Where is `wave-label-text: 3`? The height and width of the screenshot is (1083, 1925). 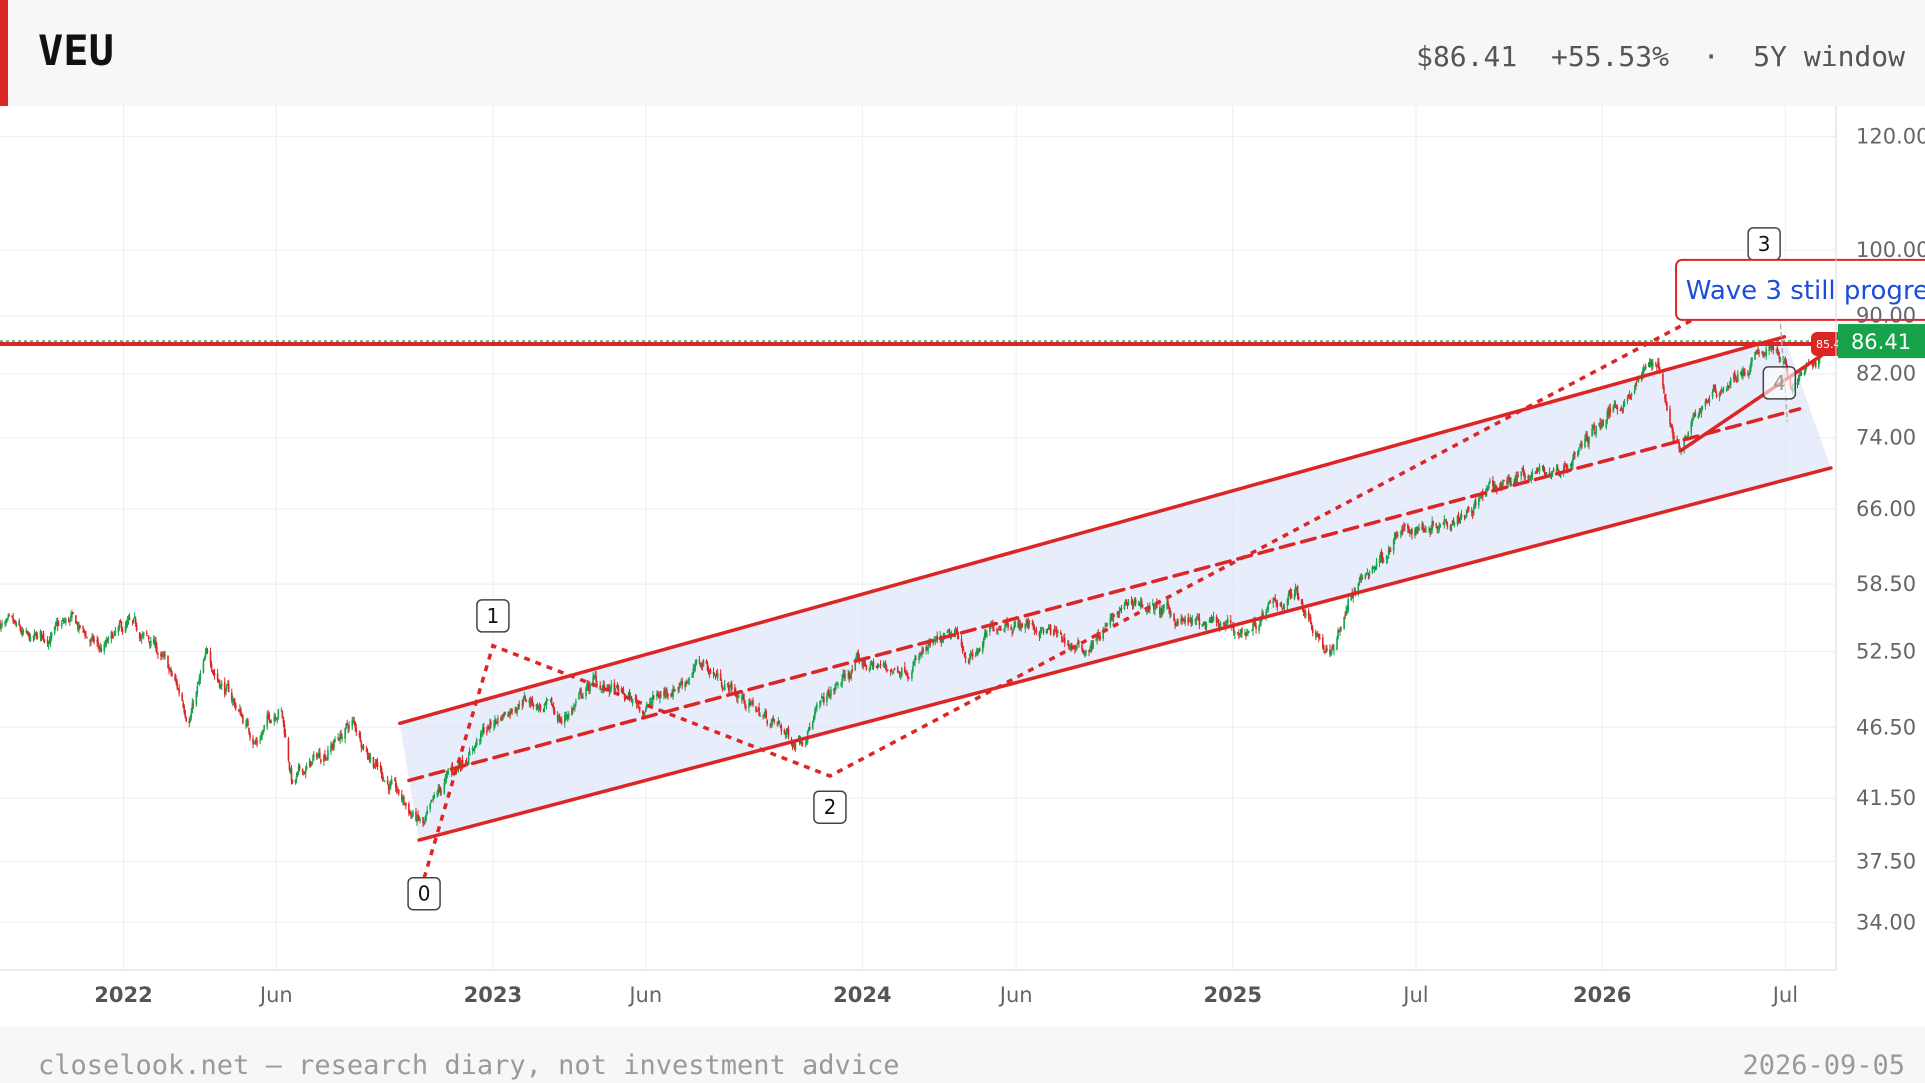
wave-label-text: 3 is located at coordinates (1764, 244).